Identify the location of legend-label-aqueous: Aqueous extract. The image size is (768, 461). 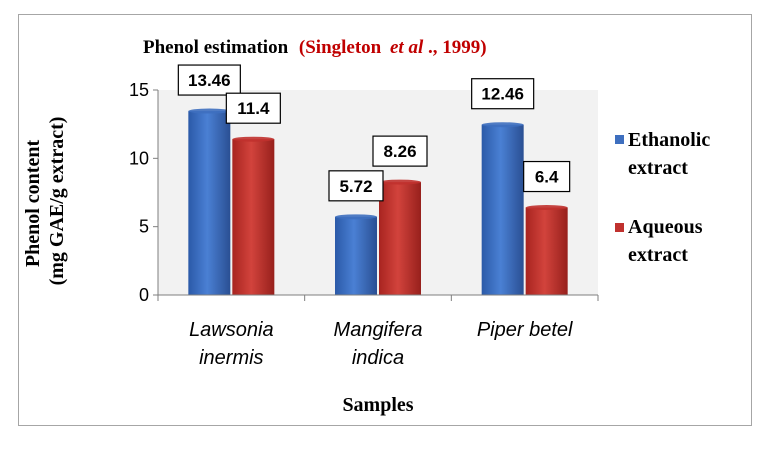
(667, 241).